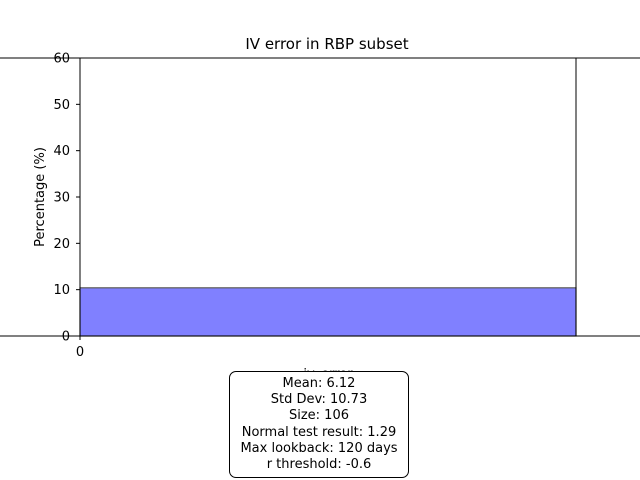 The height and width of the screenshot is (480, 640). I want to click on x-tick-label: 0, so click(80, 352).